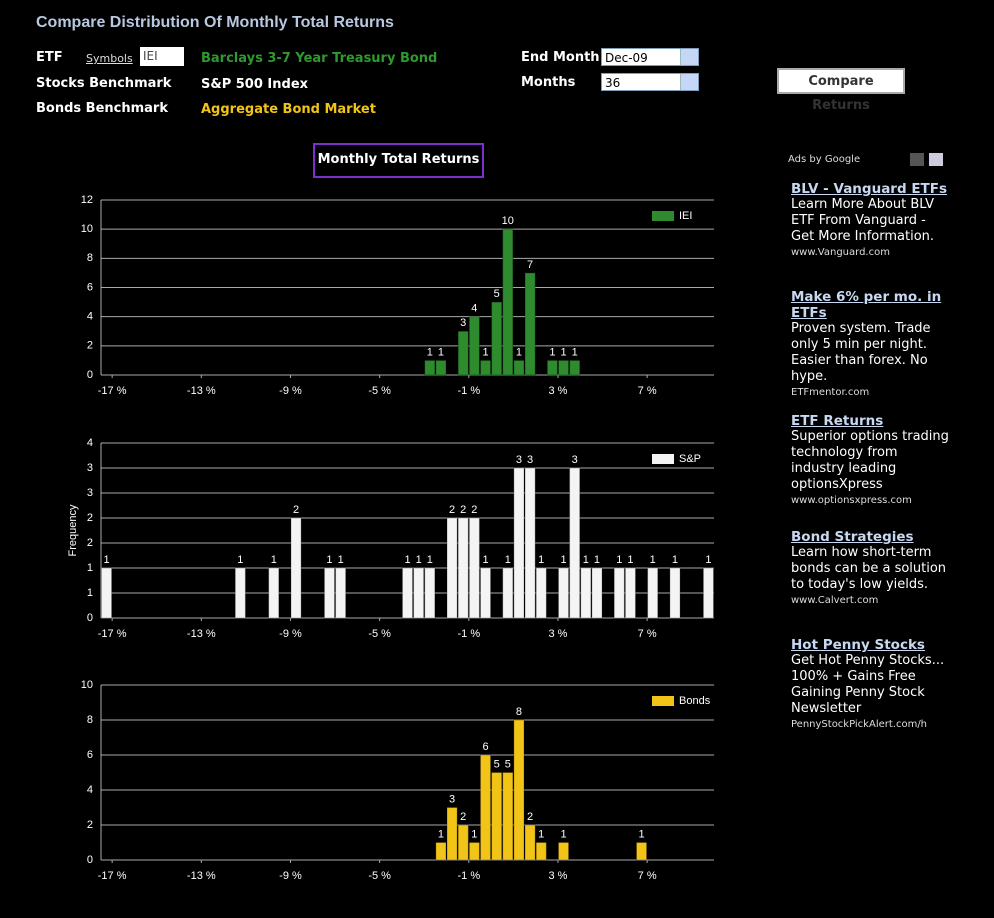 The height and width of the screenshot is (918, 994). What do you see at coordinates (162, 56) in the screenshot?
I see `etf-input: IEI` at bounding box center [162, 56].